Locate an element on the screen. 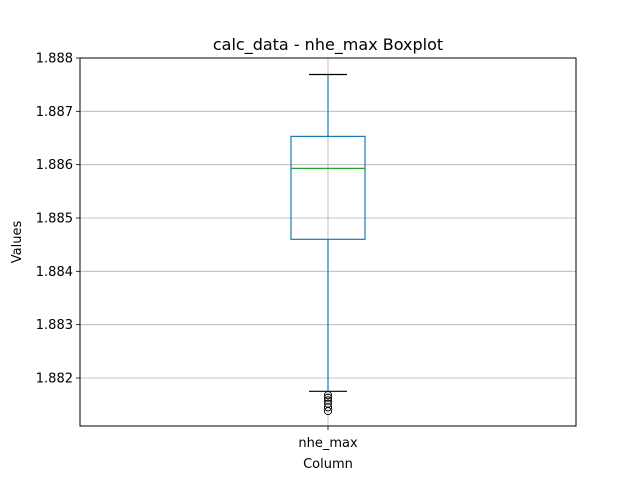 This screenshot has width=640, height=480. y-tick-label: 1.884 is located at coordinates (54, 272).